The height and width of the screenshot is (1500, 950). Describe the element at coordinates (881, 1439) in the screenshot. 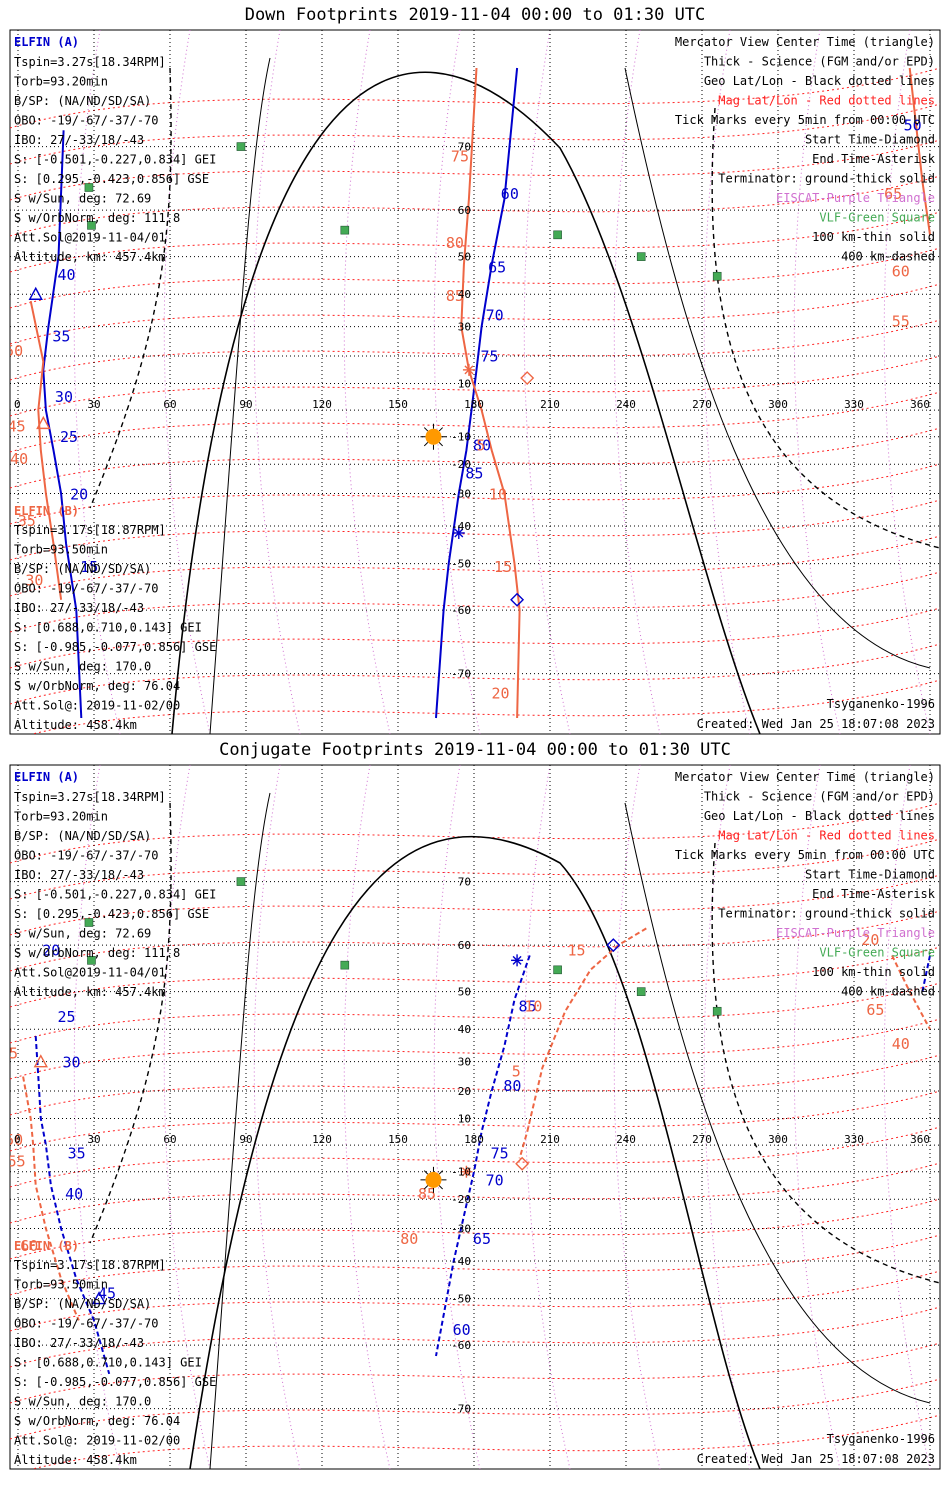

I see `model-label: Tsyganenko-1996` at that location.